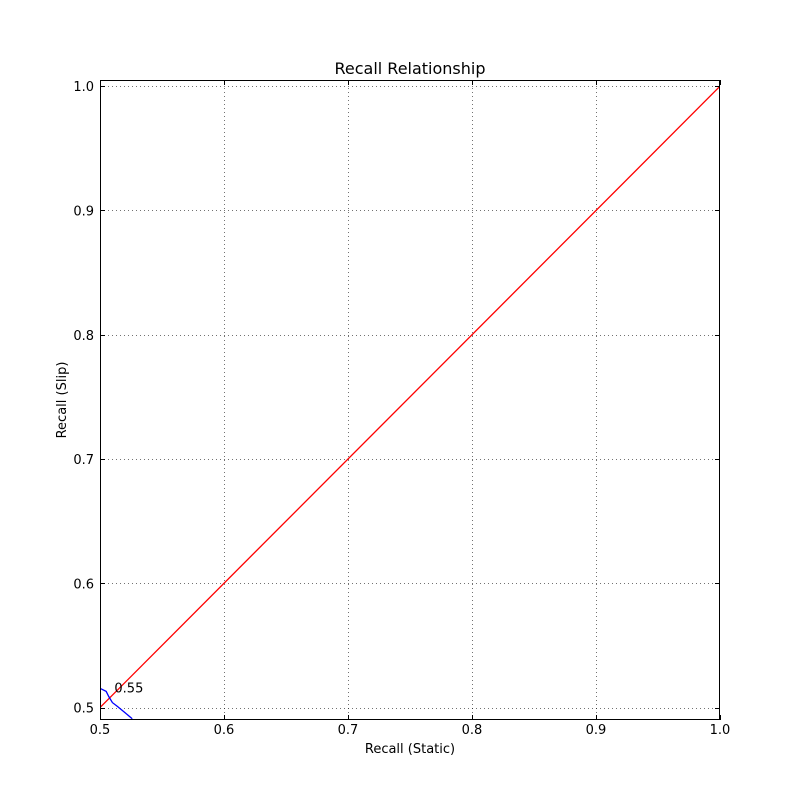  What do you see at coordinates (83, 336) in the screenshot?
I see `y-tick-label: 0.8` at bounding box center [83, 336].